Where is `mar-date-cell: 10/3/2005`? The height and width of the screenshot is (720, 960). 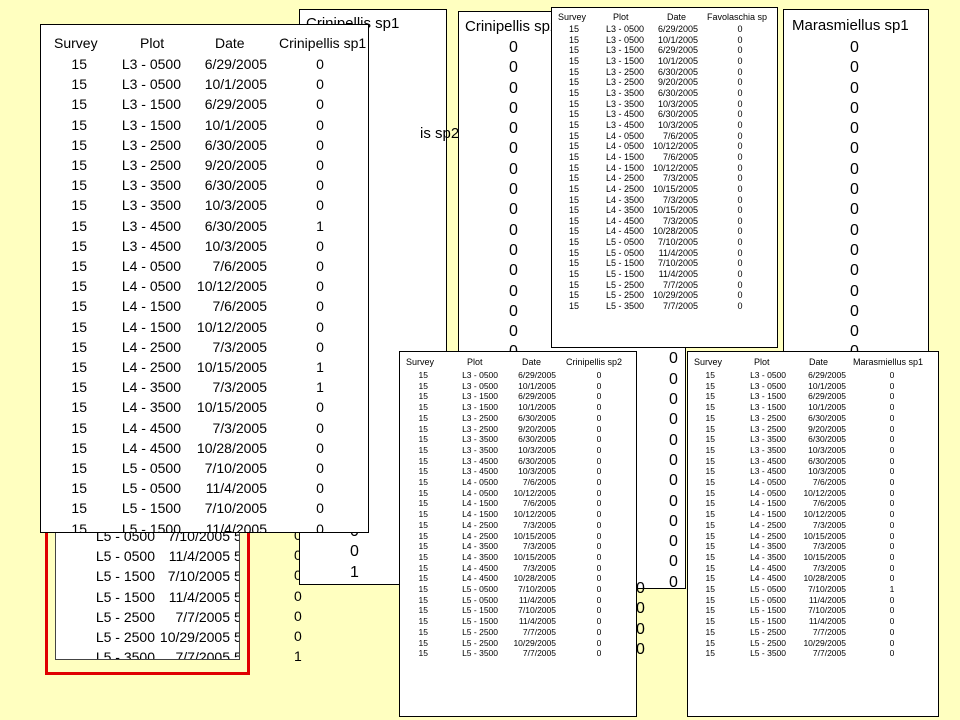 mar-date-cell: 10/3/2005 is located at coordinates (827, 449).